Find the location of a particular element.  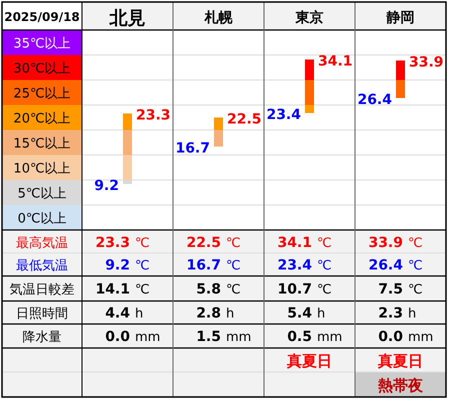

annotation: 16.7 is located at coordinates (192, 148).